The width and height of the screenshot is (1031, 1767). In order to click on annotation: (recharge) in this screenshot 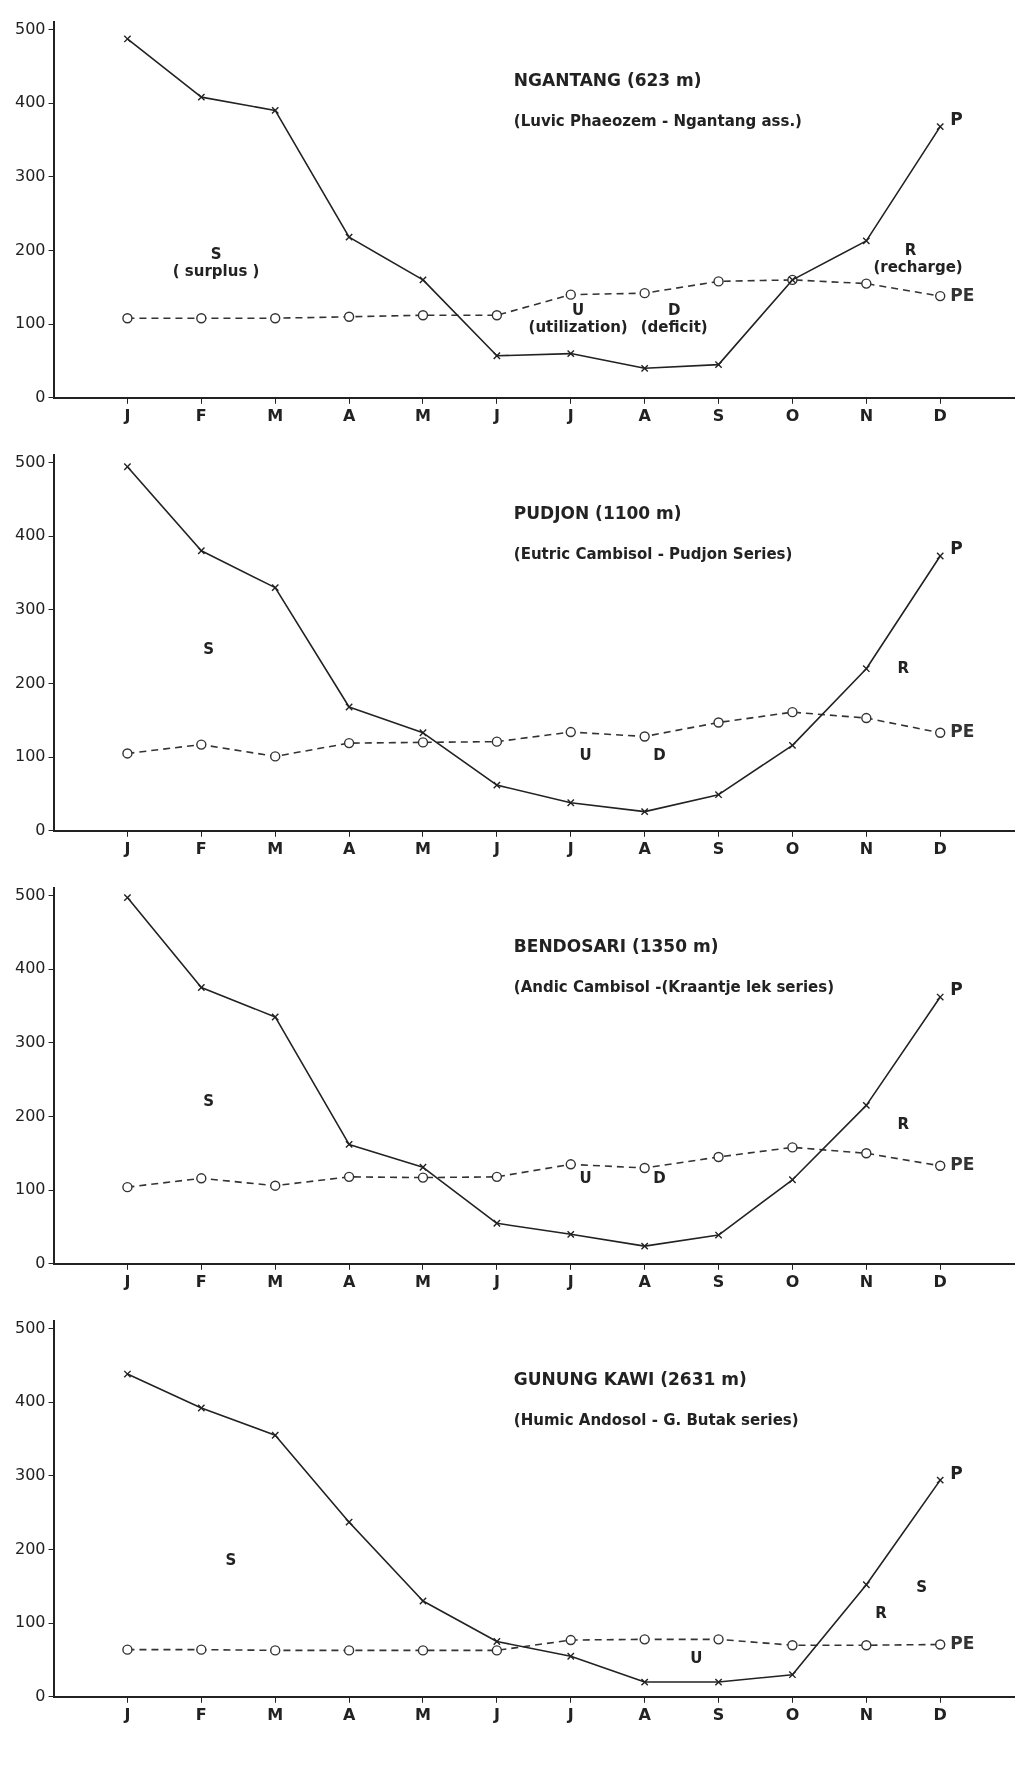, I will do `click(918, 267)`.